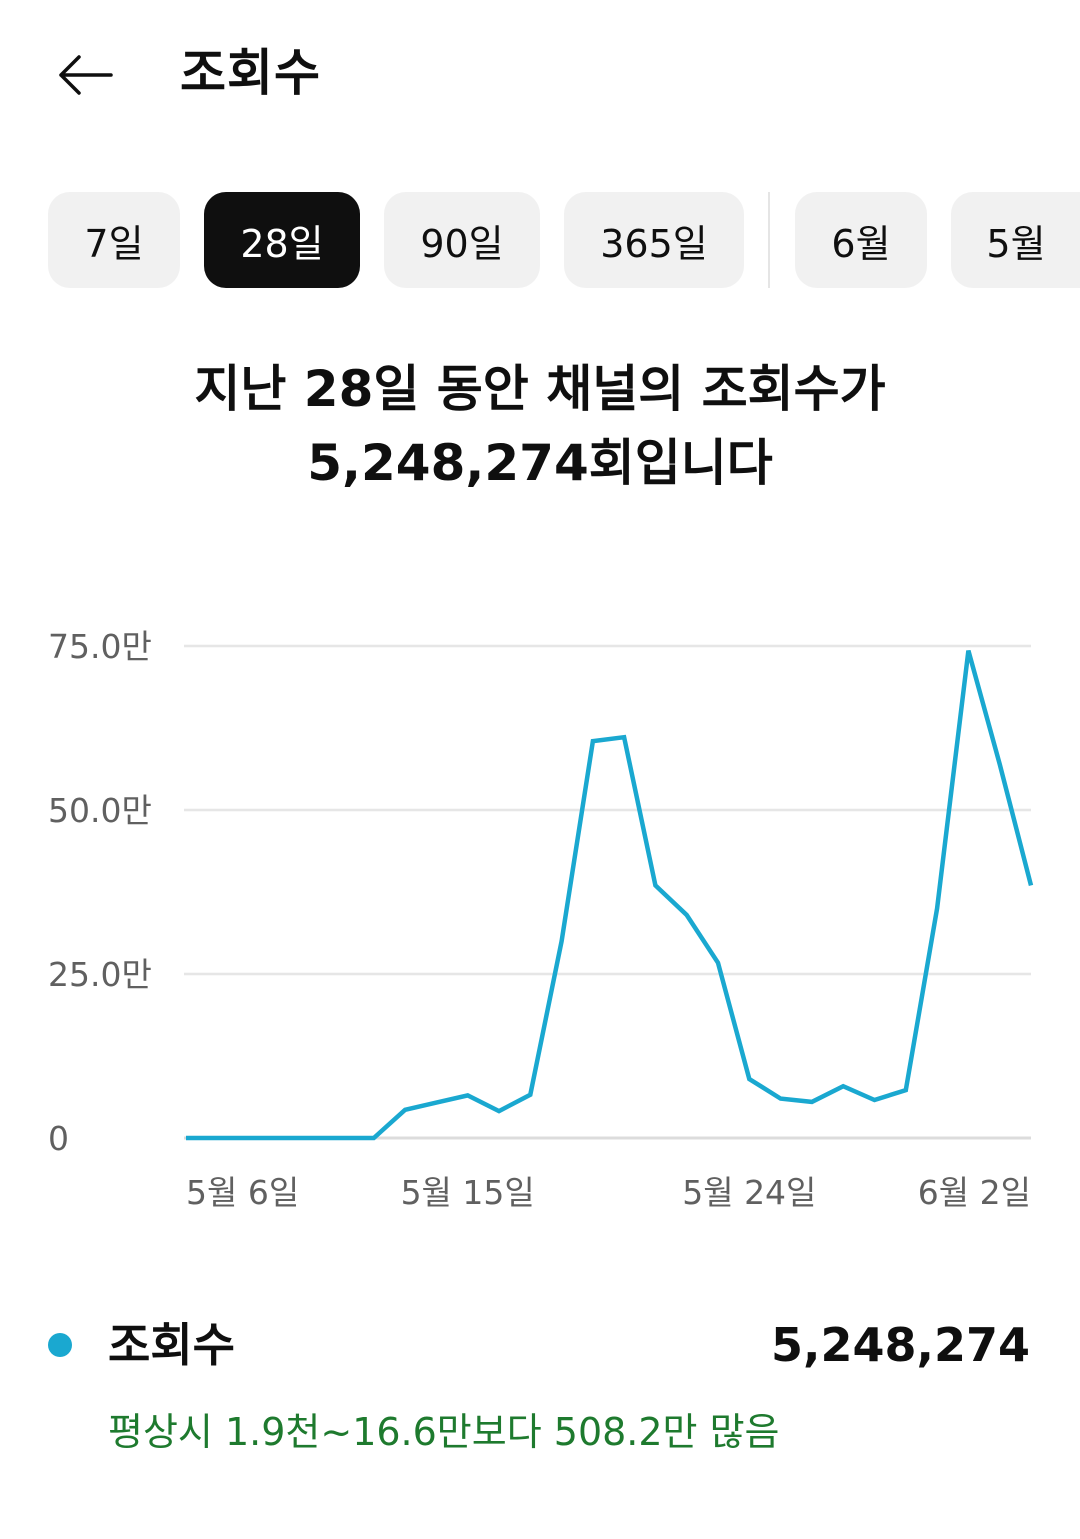 The image size is (1080, 1539). What do you see at coordinates (282, 240) in the screenshot?
I see `chip-28-days: 28일` at bounding box center [282, 240].